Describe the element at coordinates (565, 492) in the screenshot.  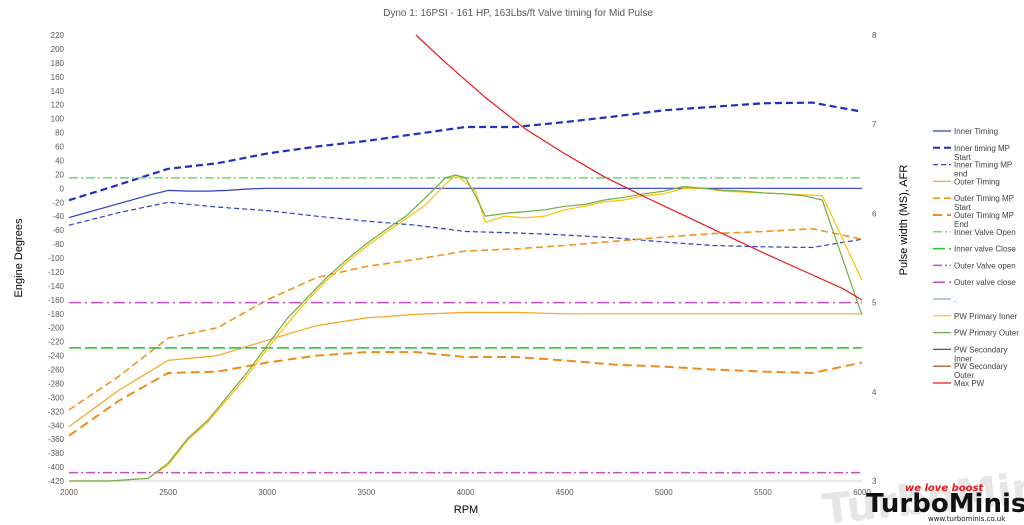
I see `x-tick-label: 4500` at that location.